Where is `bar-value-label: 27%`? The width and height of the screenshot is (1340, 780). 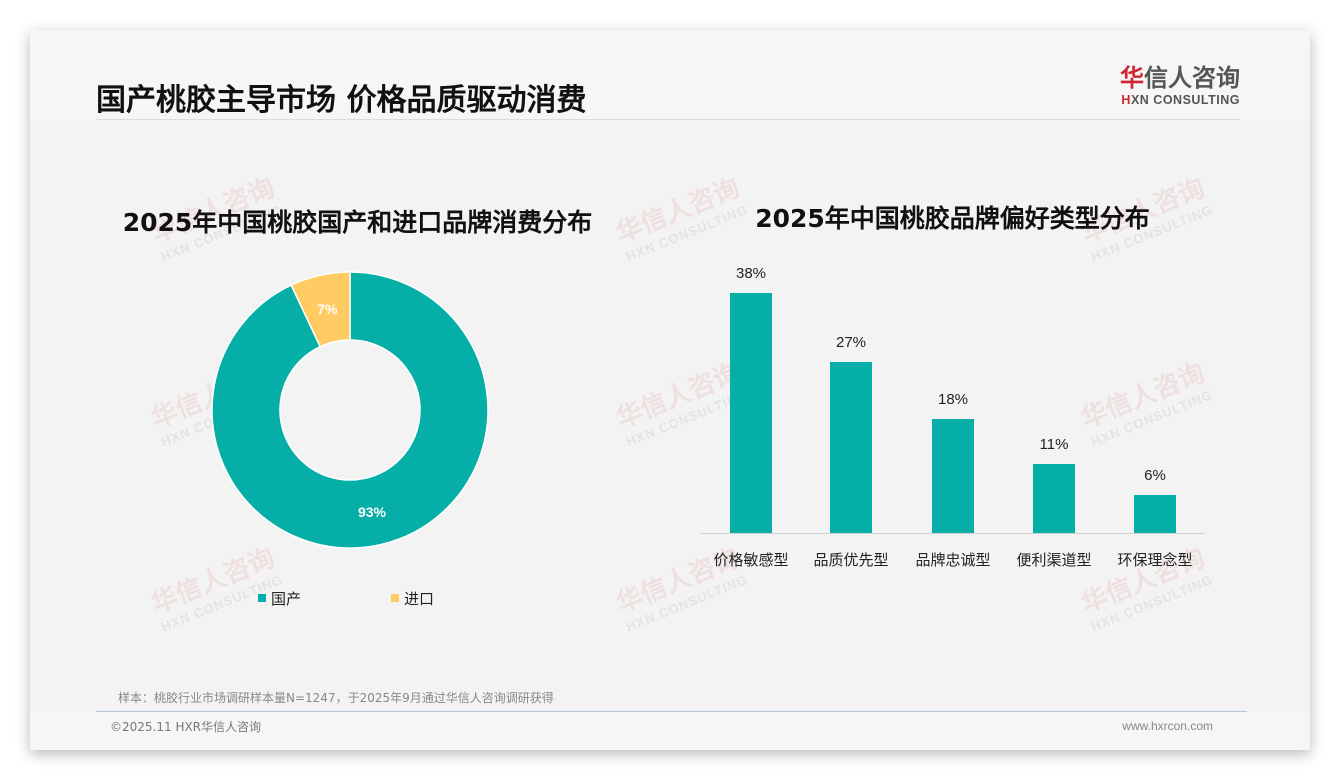
bar-value-label: 27% is located at coordinates (851, 342).